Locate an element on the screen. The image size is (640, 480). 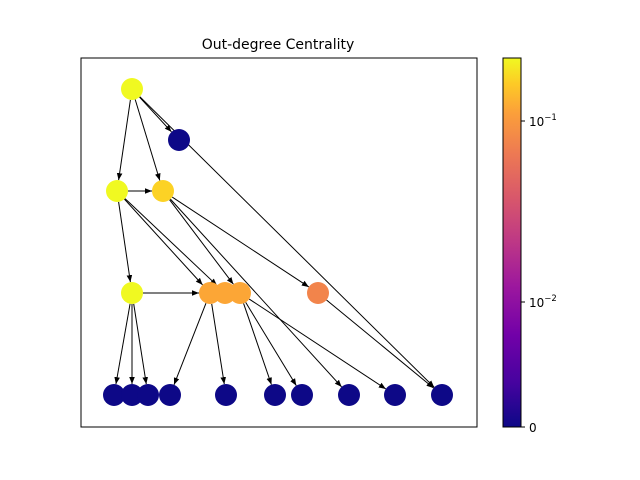
edge-n7-b6 is located at coordinates (271, 344).